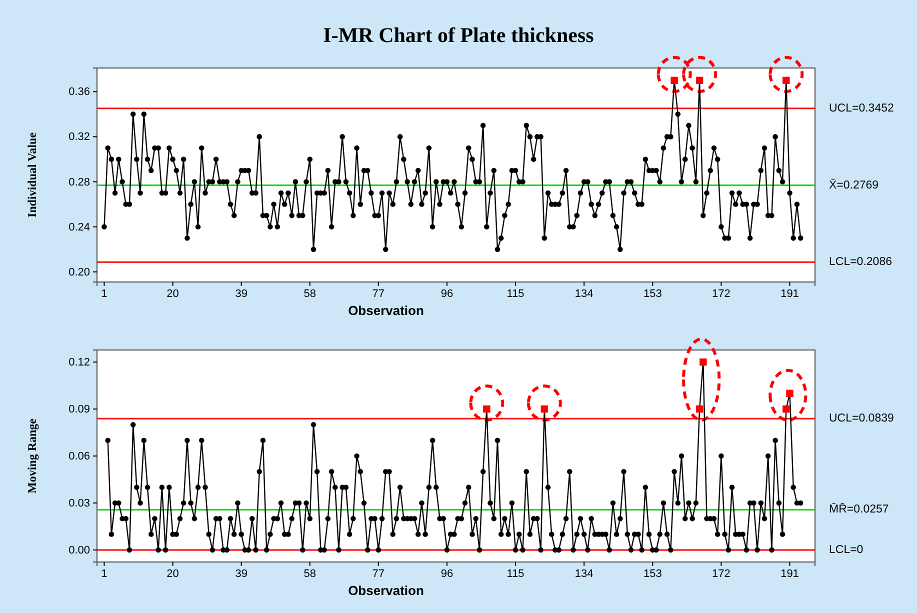 This screenshot has width=917, height=613. I want to click on ref-line-label: LCL=0, so click(846, 550).